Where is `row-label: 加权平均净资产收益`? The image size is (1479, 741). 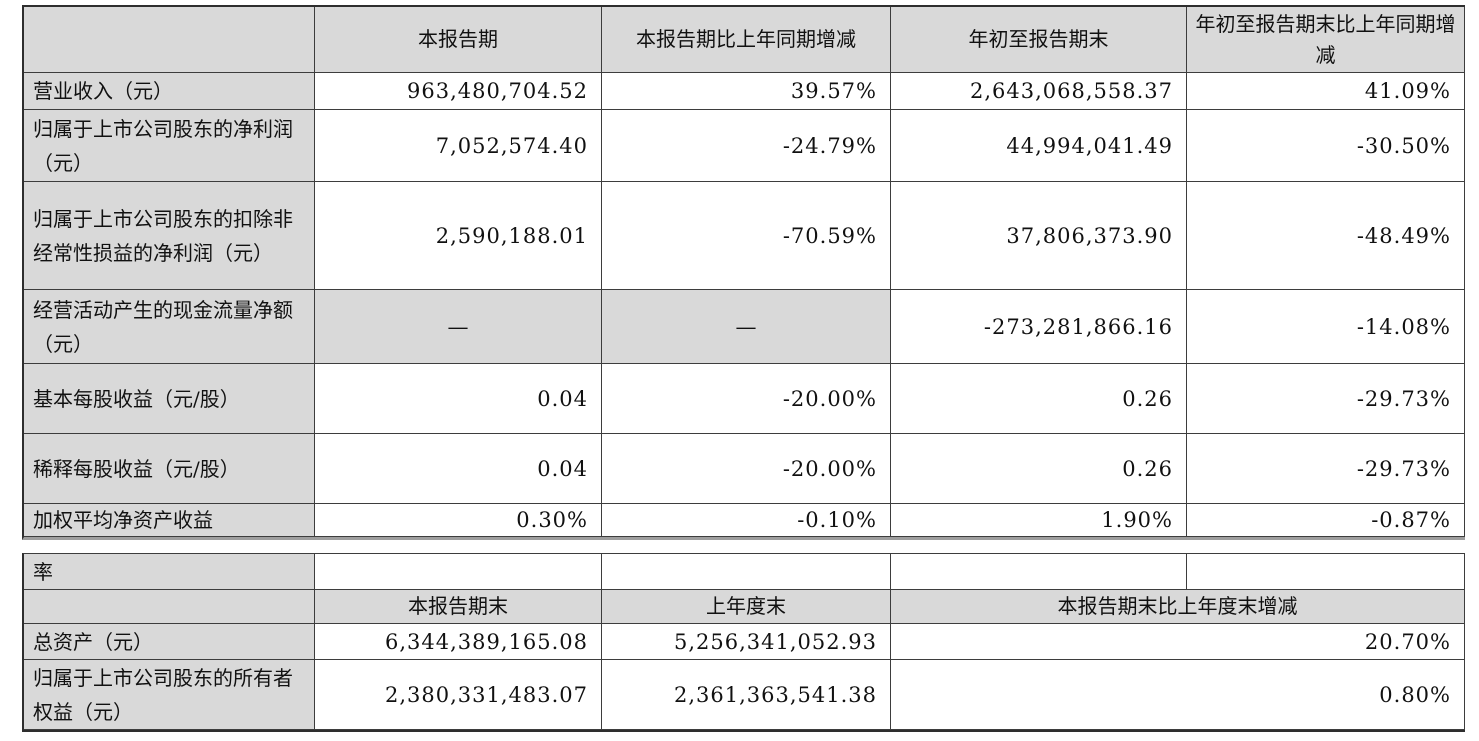
row-label: 加权平均净资产收益 is located at coordinates (169, 520).